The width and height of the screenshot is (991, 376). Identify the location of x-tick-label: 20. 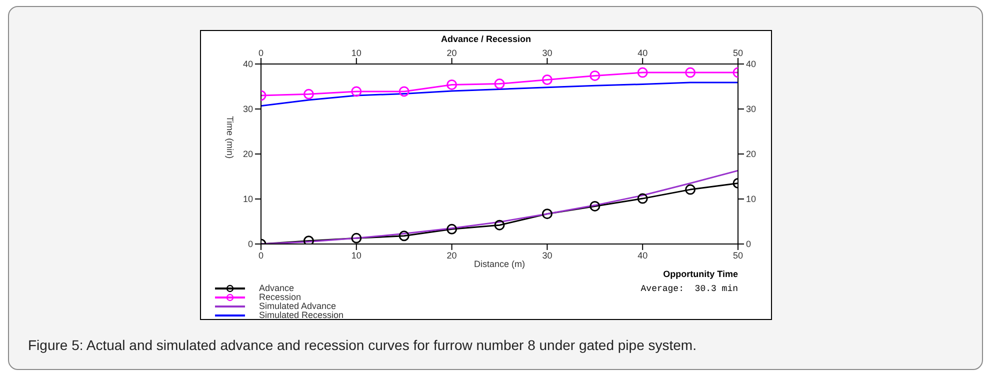
(451, 53).